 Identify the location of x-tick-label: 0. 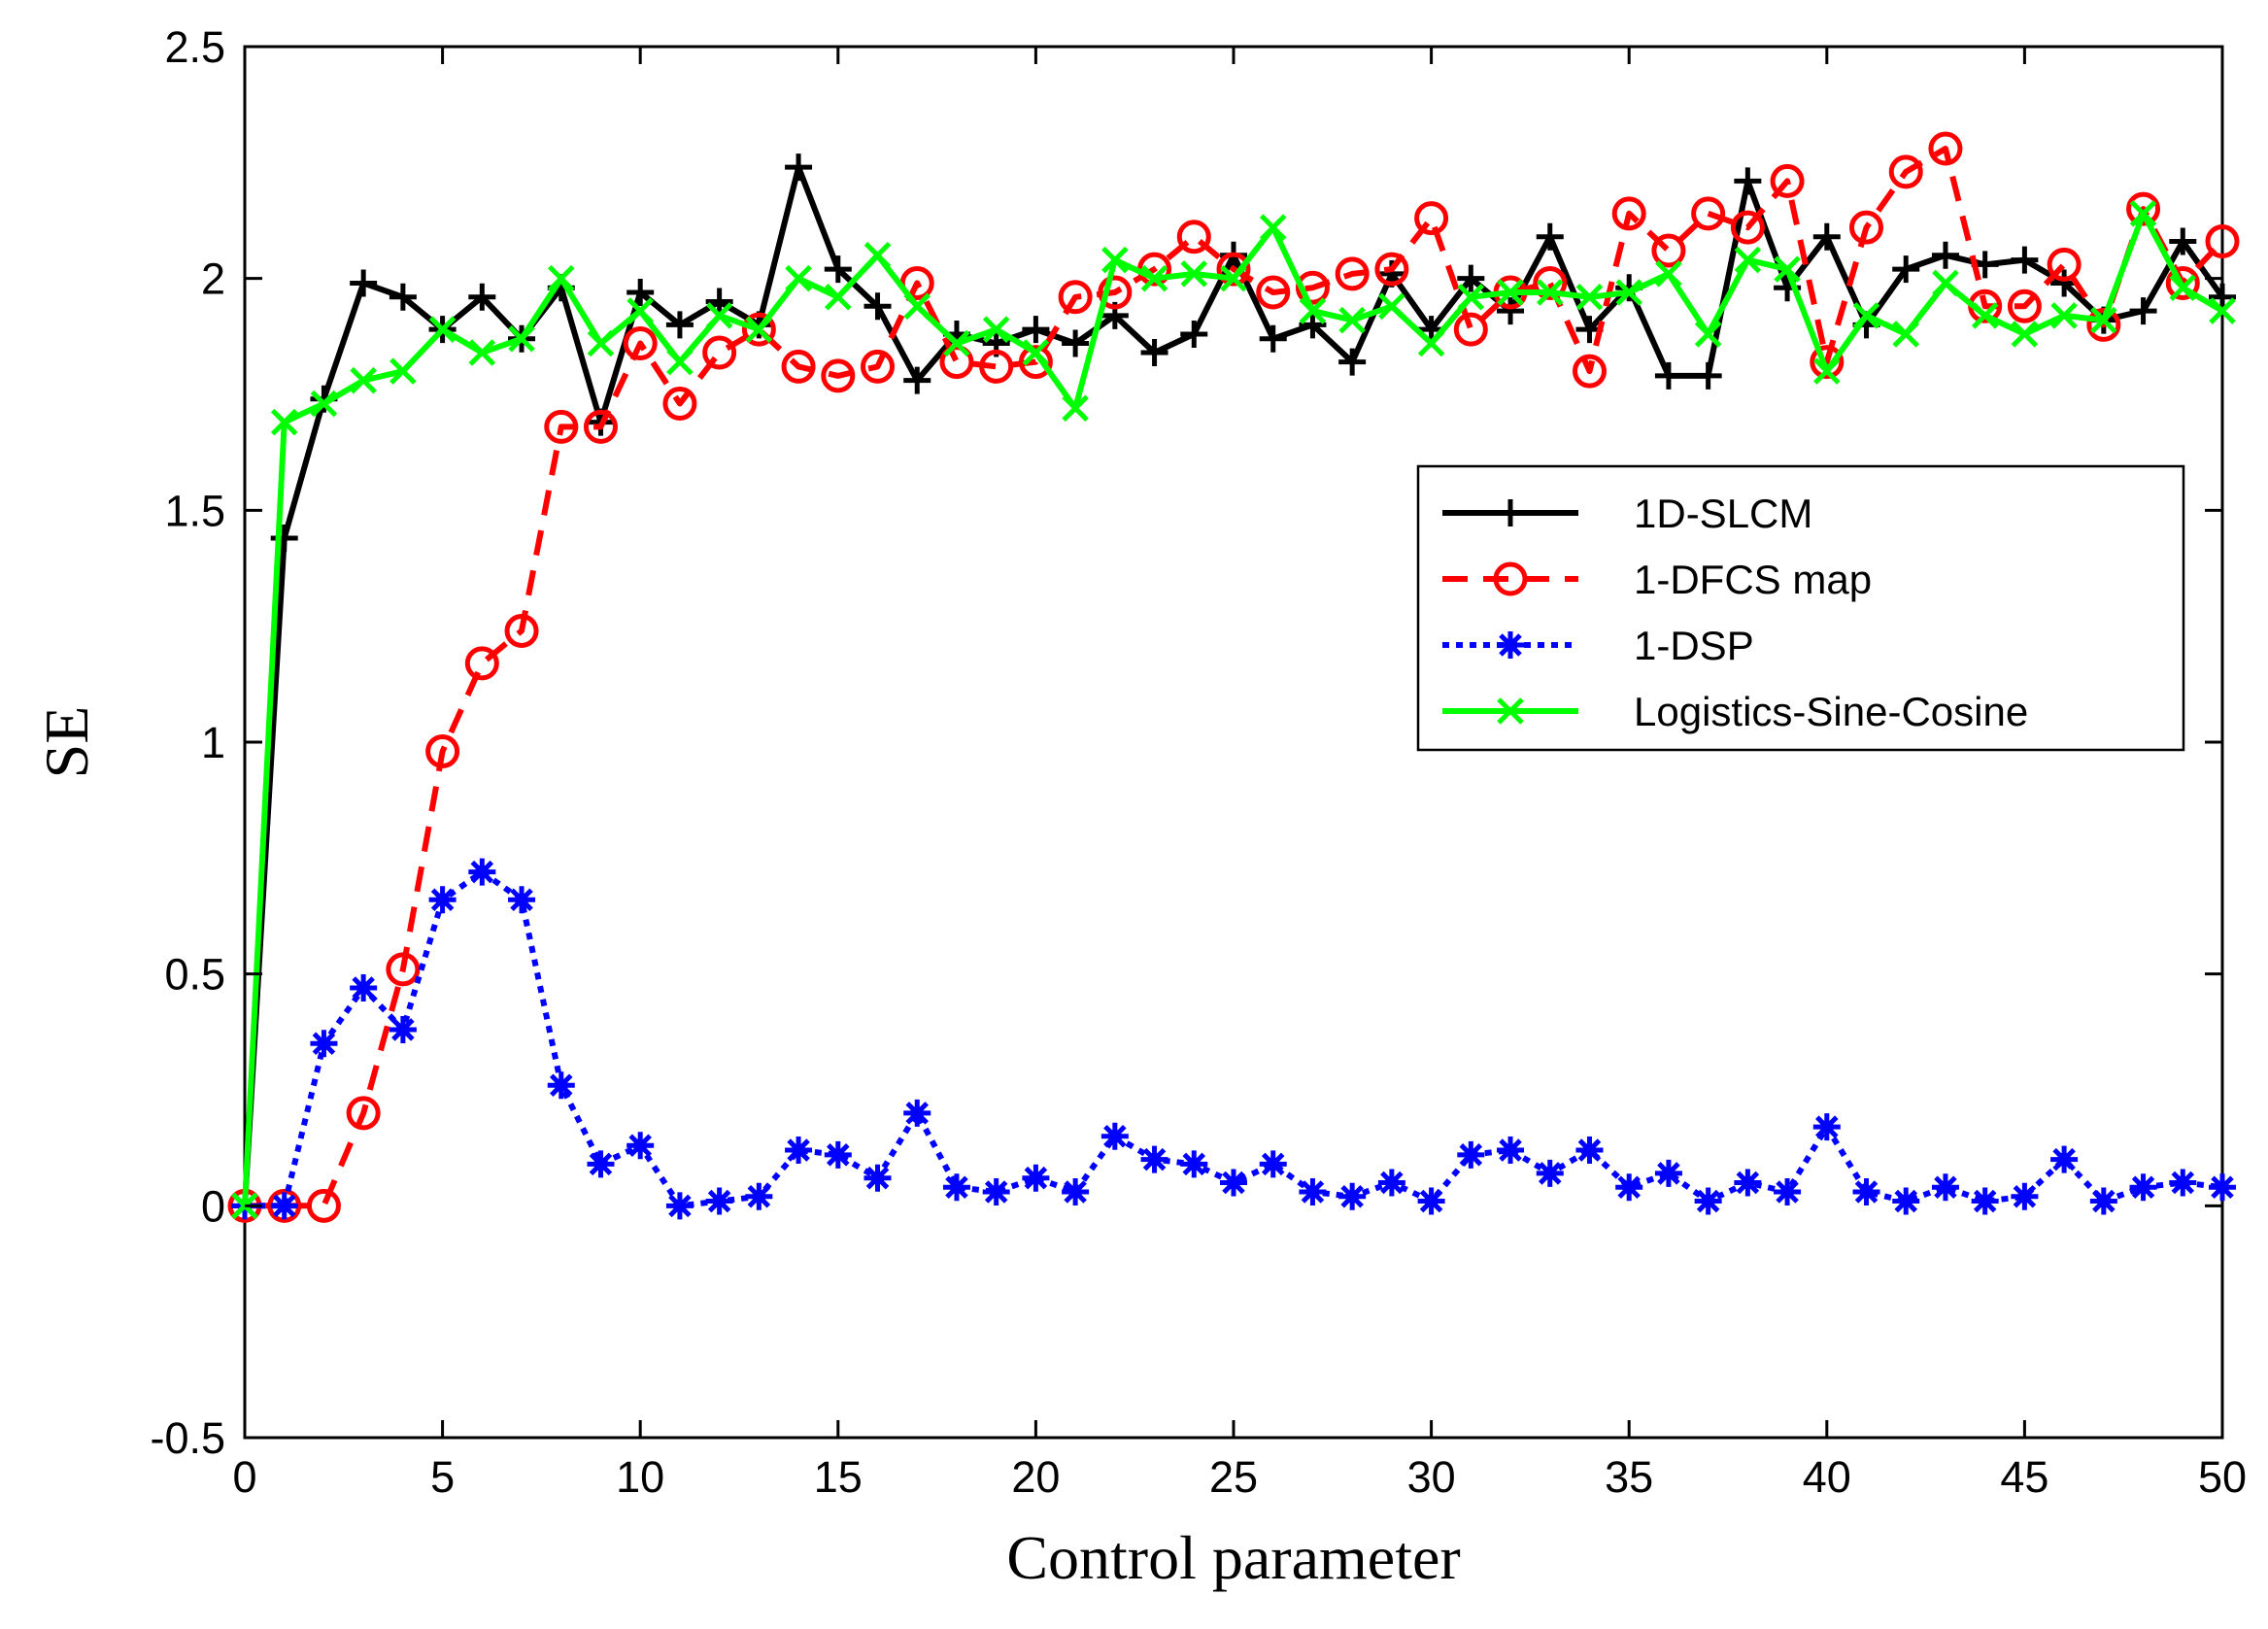
(244, 1477).